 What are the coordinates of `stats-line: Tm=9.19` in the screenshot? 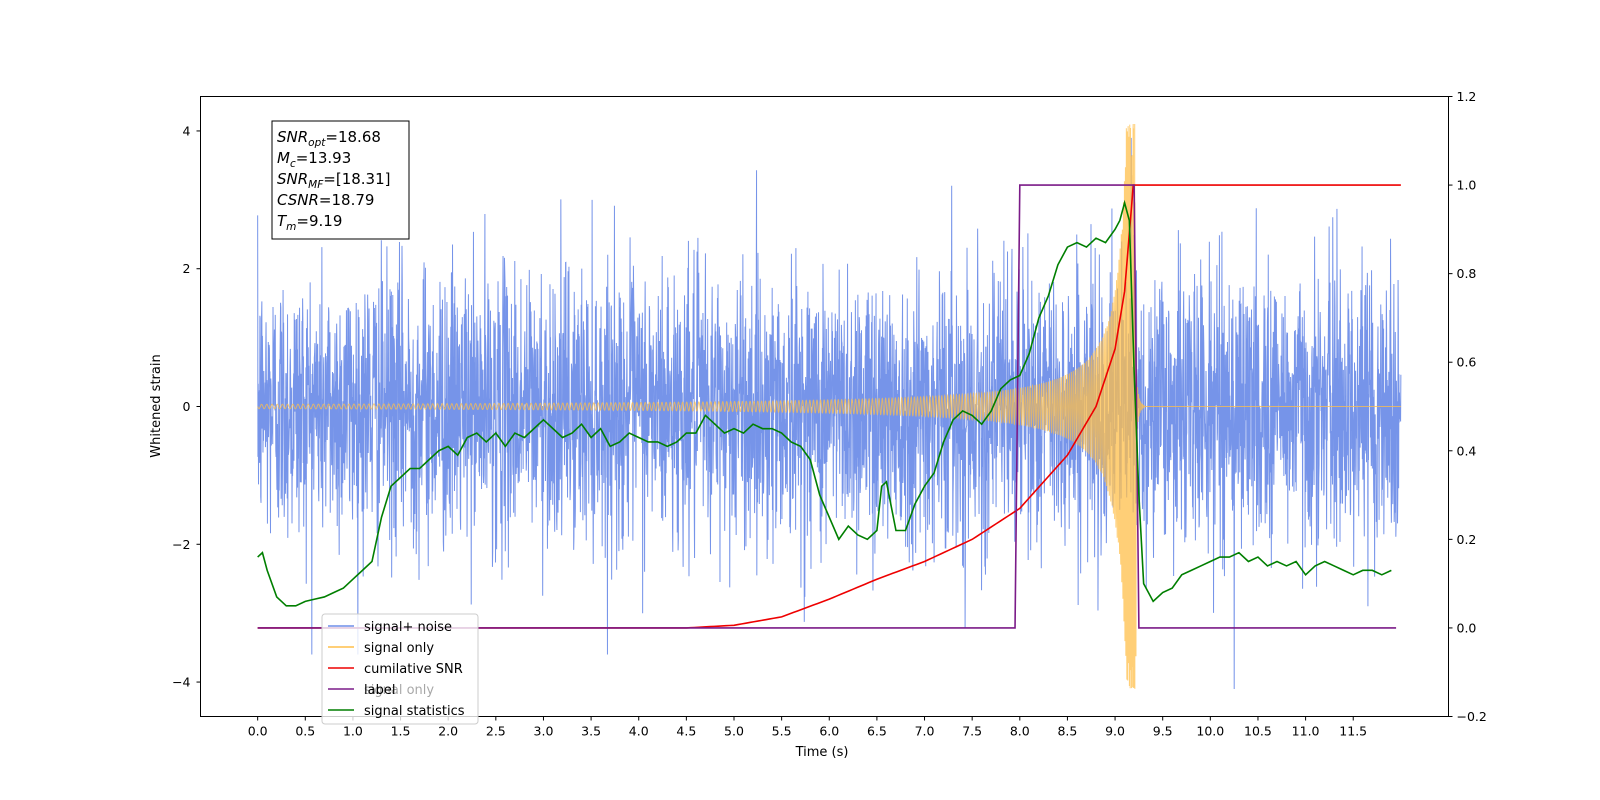 It's located at (309, 222).